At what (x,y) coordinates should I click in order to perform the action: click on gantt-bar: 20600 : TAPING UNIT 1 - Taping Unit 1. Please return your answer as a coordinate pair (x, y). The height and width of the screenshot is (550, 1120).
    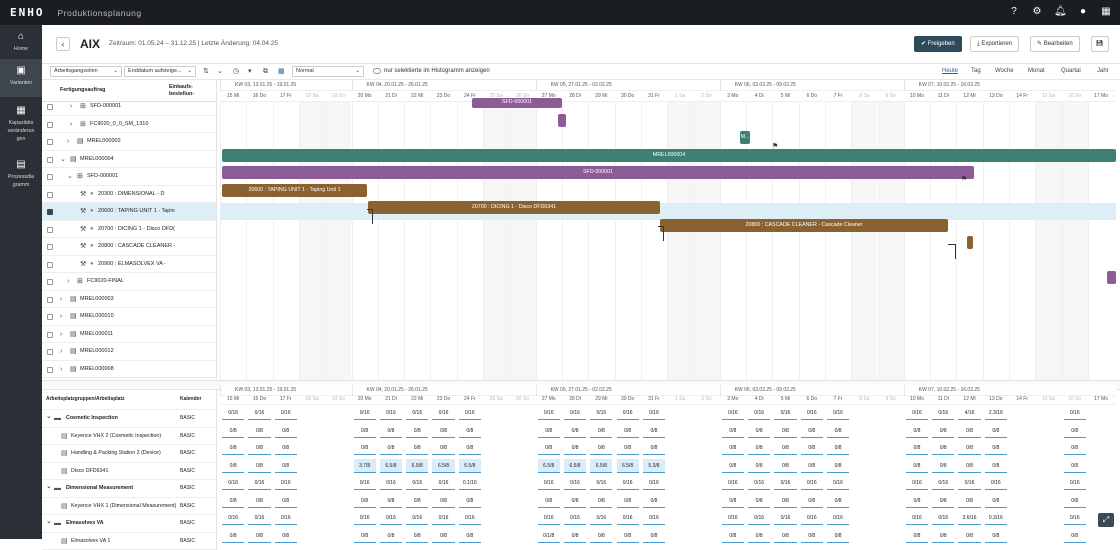
    Looking at the image, I should click on (294, 190).